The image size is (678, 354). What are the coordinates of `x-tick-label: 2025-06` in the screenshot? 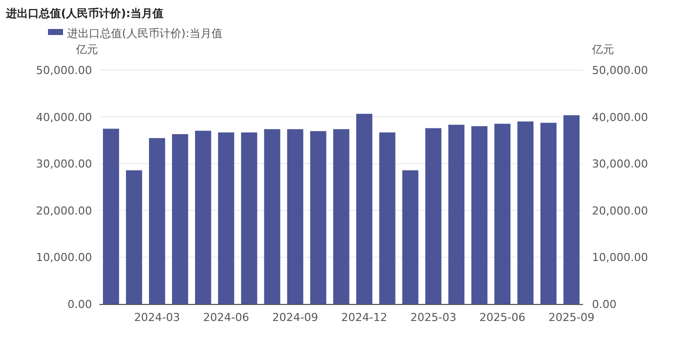 It's located at (502, 317).